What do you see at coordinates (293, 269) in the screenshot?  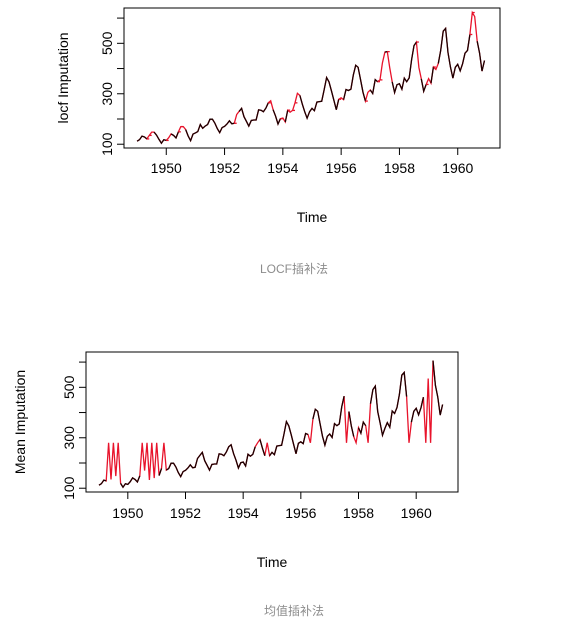 I see `chart-caption-locf: LOCF插补法` at bounding box center [293, 269].